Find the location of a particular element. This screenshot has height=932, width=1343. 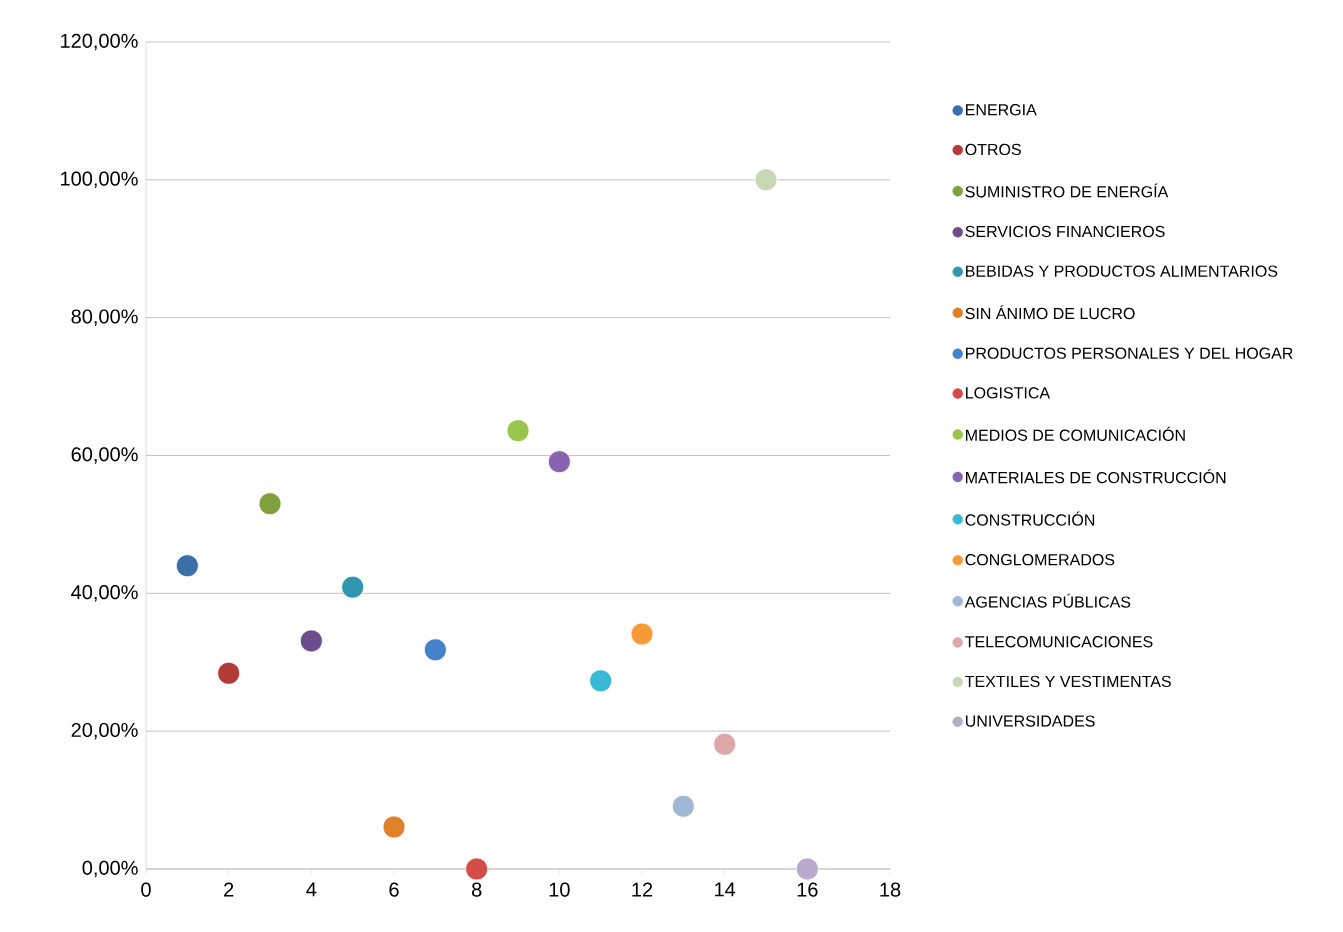

legend-label: TEXTILES Y VESTIMENTAS is located at coordinates (1068, 681).